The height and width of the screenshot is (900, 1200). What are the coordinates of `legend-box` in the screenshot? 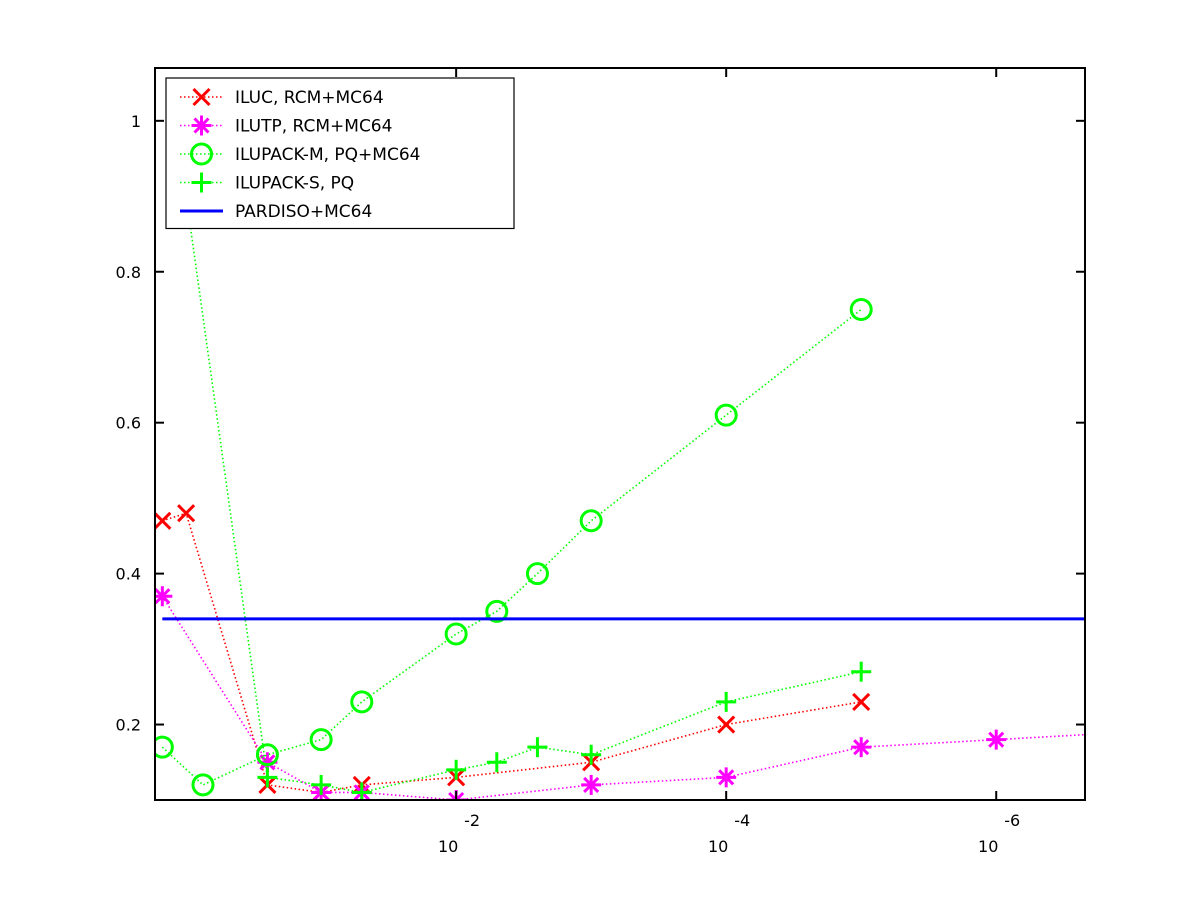 It's located at (340, 153).